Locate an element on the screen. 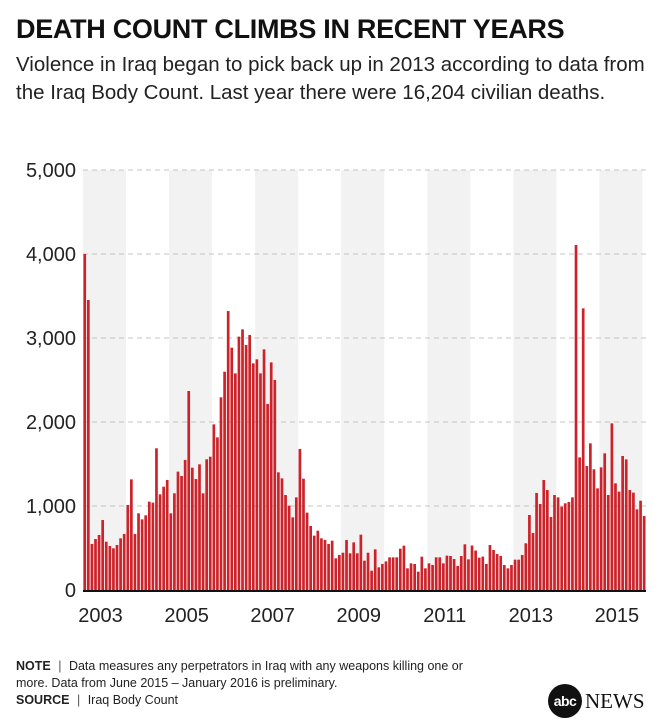 The width and height of the screenshot is (660, 727). x-tick-label: 2007 is located at coordinates (272, 616).